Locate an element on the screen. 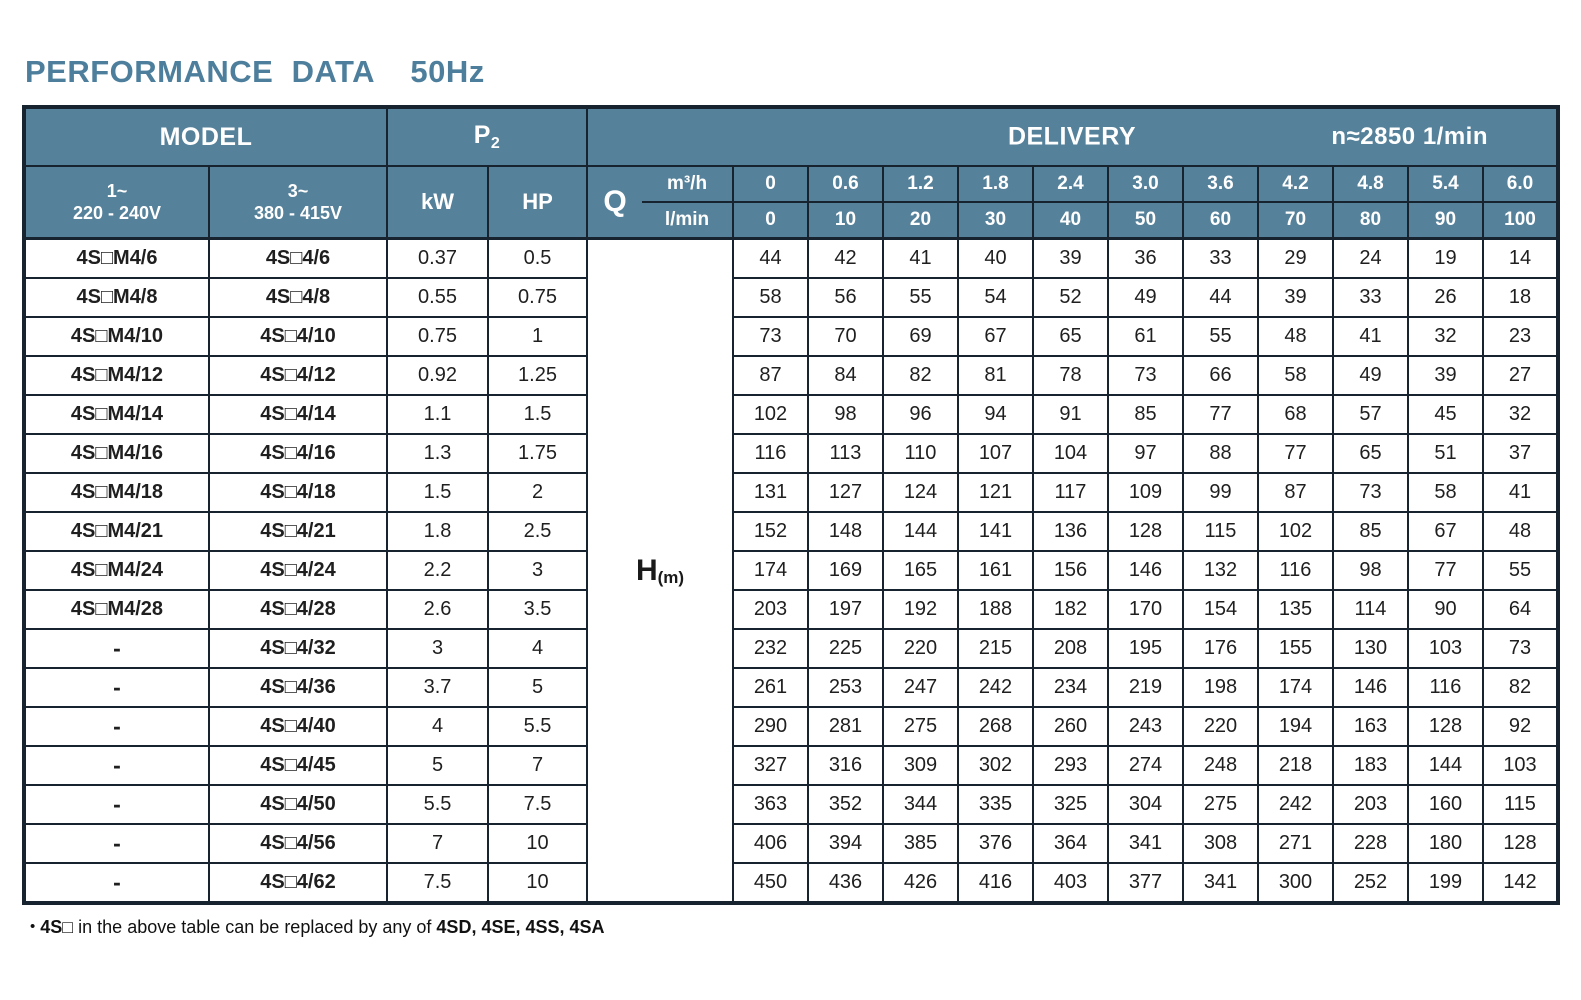 The image size is (1581, 1000). footnote-model-list: 4SD, 4SE, 4SS, 4SA is located at coordinates (520, 927).